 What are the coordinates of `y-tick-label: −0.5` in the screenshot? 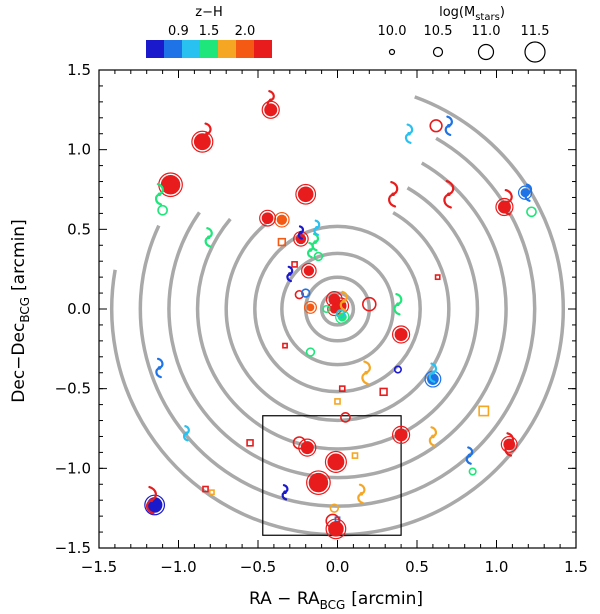 It's located at (73, 389).